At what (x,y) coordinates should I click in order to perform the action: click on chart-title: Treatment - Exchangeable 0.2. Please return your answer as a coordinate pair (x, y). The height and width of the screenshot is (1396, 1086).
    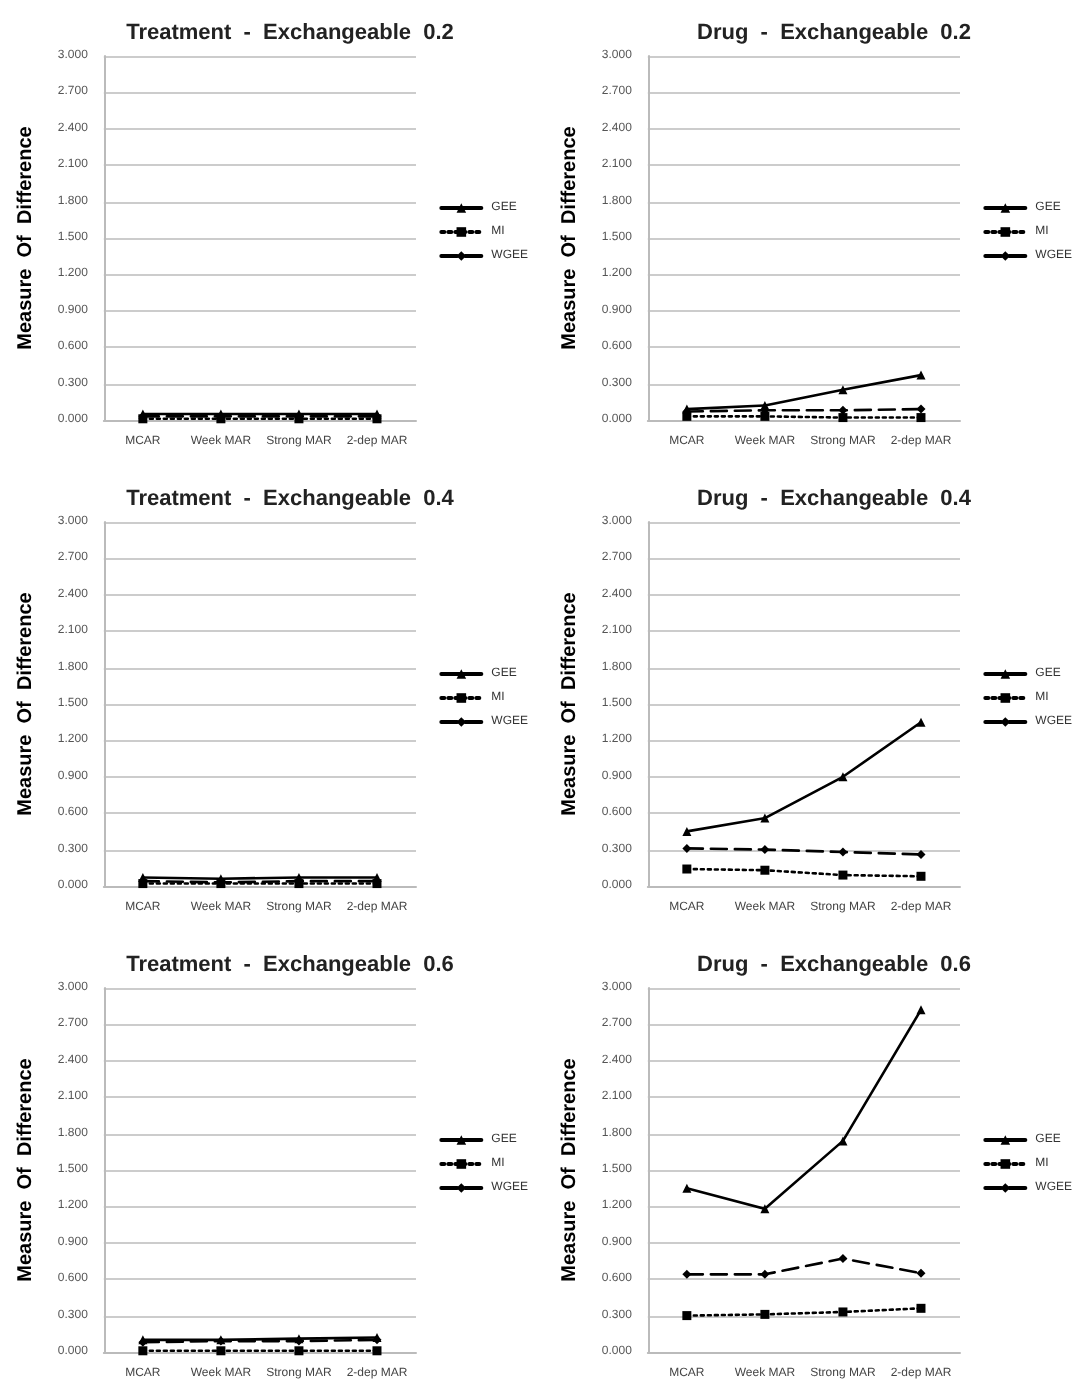
    Looking at the image, I should click on (290, 33).